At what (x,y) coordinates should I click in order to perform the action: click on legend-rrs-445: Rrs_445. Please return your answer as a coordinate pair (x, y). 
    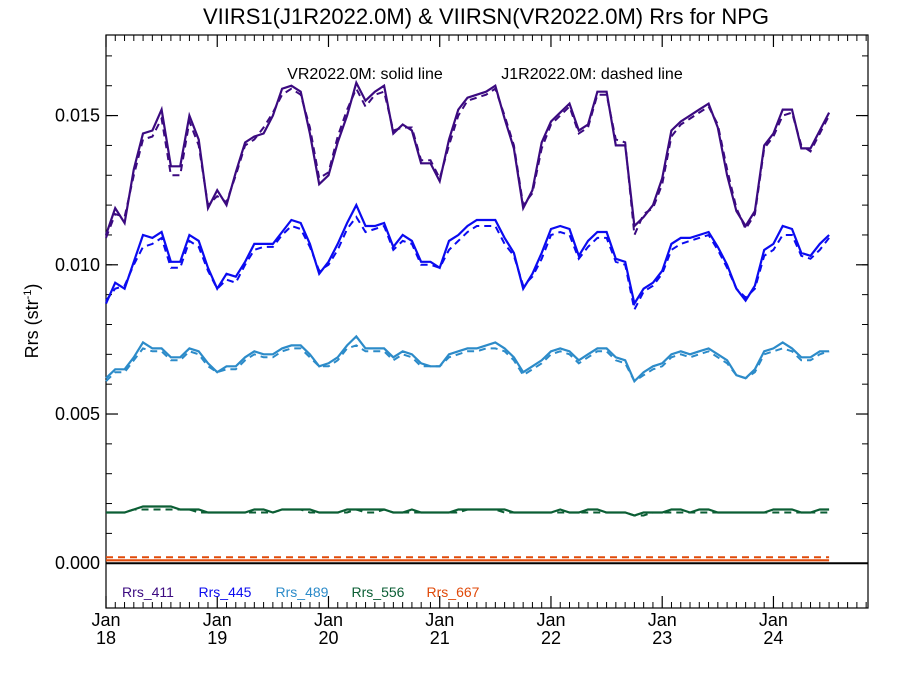
    Looking at the image, I should click on (225, 592).